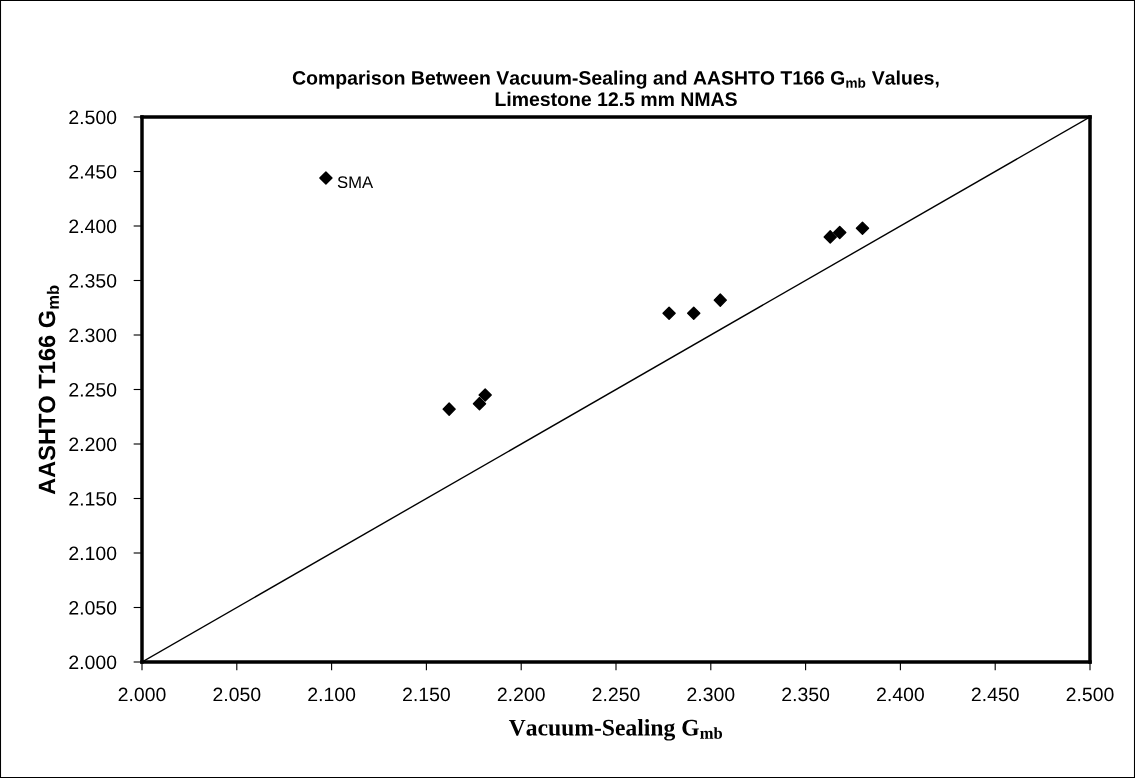 Image resolution: width=1135 pixels, height=778 pixels. What do you see at coordinates (995, 694) in the screenshot?
I see `x-tick-label: 2.450` at bounding box center [995, 694].